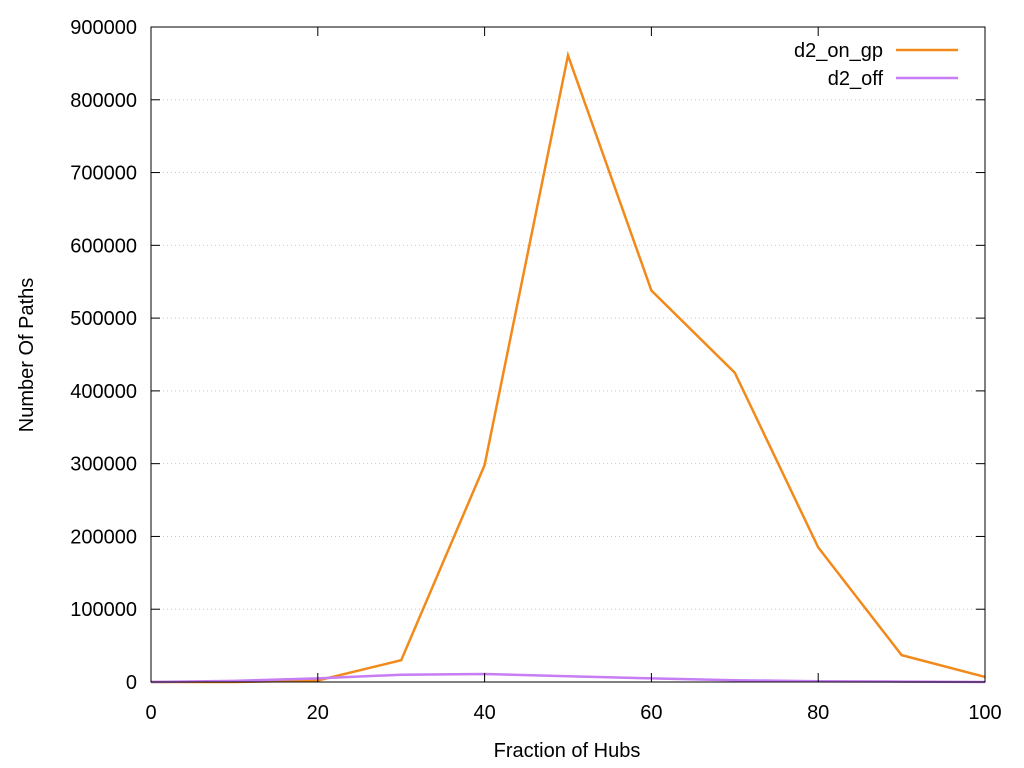  Describe the element at coordinates (651, 713) in the screenshot. I see `x-tick-label: 60` at that location.